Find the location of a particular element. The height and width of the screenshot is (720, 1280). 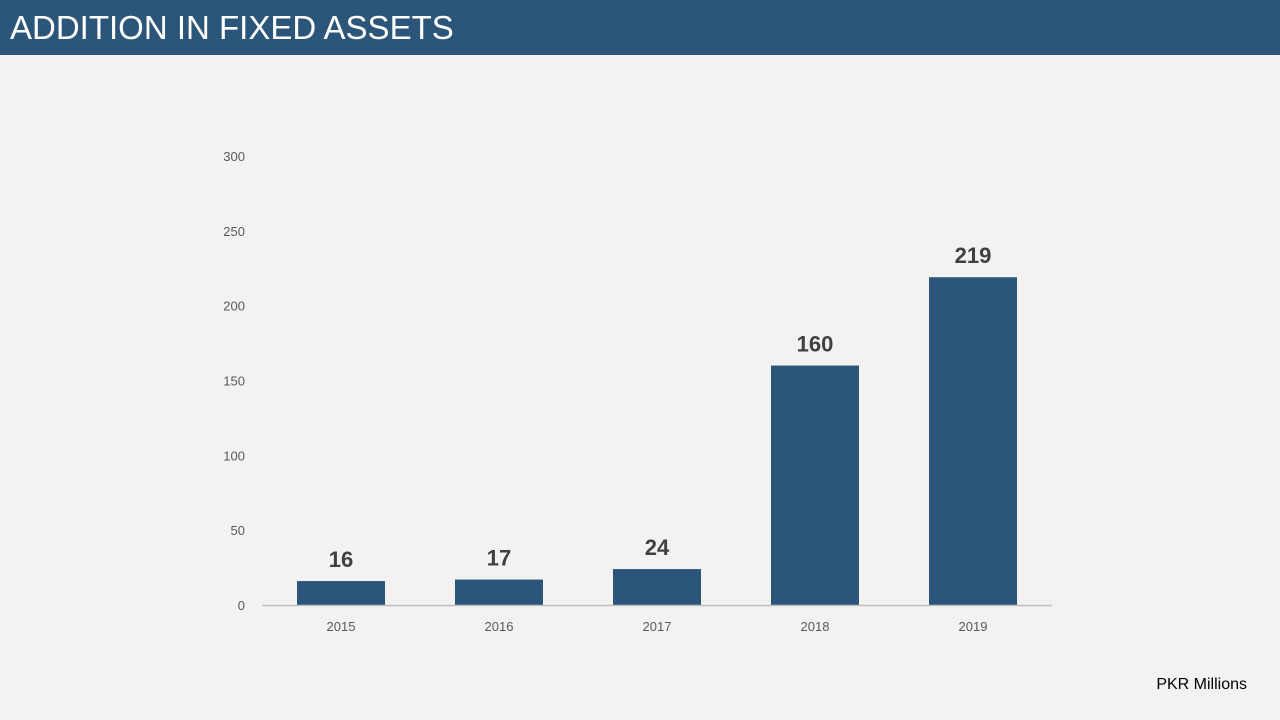

data-label: 219 is located at coordinates (973, 255).